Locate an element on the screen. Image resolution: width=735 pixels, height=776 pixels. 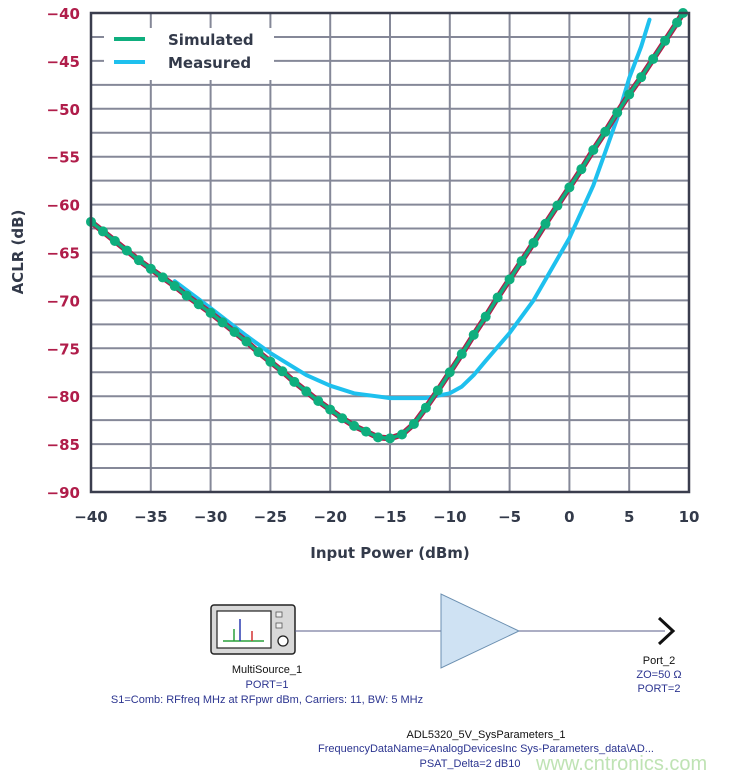
port-impedance: ZO=50 Ω is located at coordinates (658, 675).